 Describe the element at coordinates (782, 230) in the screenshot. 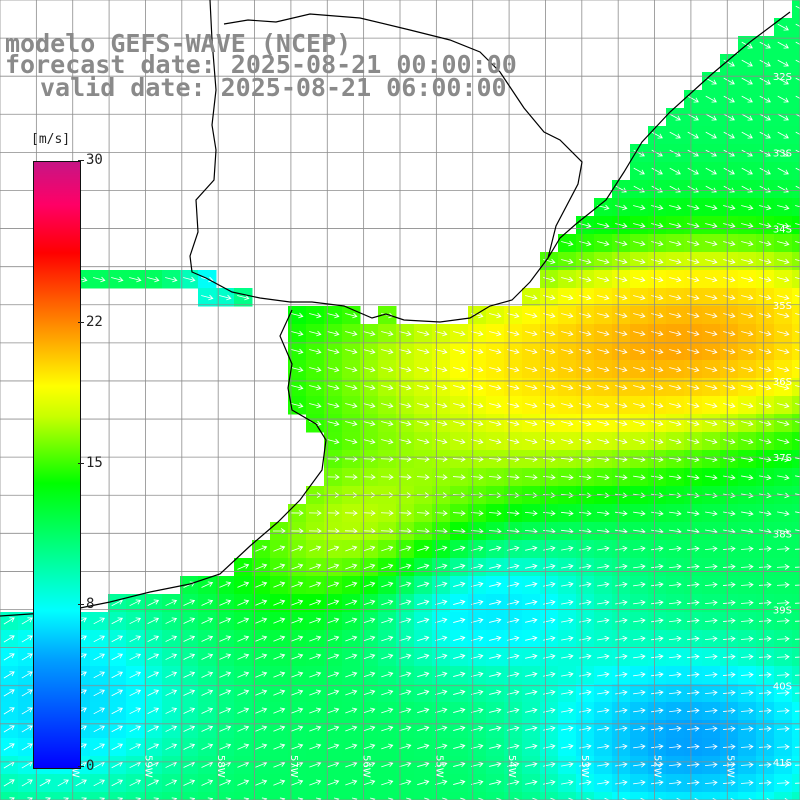

I see `lat-label: 34S` at that location.